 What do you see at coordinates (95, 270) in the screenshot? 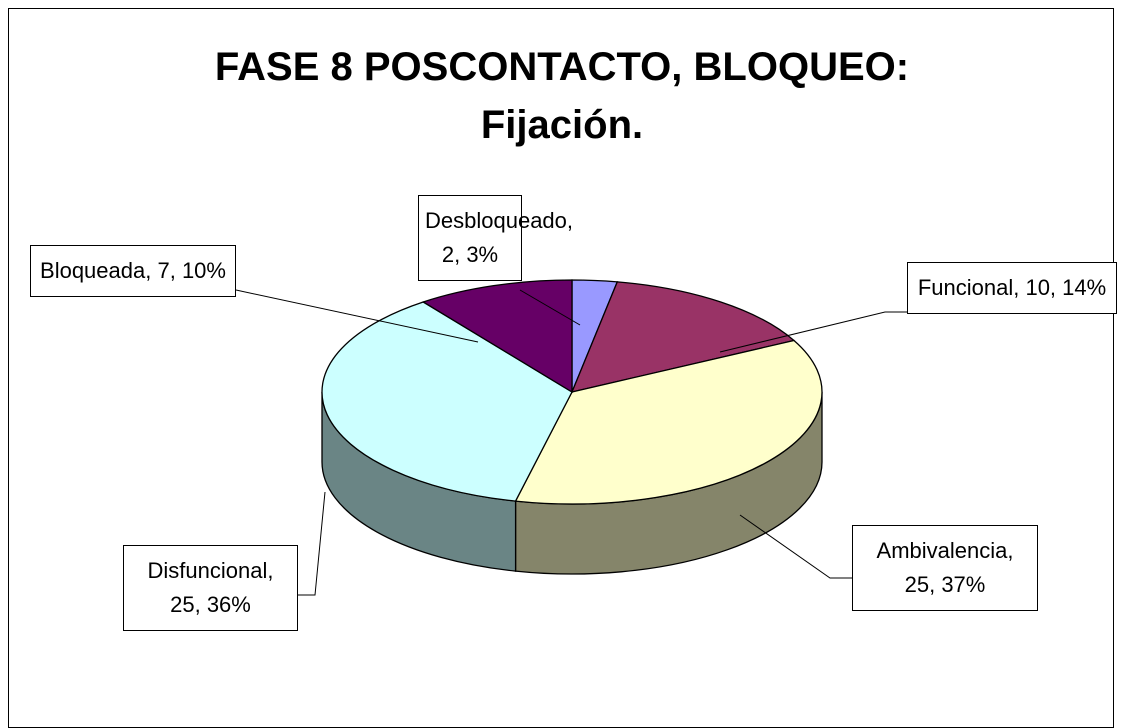
I see `label-category: Bloqueada` at bounding box center [95, 270].